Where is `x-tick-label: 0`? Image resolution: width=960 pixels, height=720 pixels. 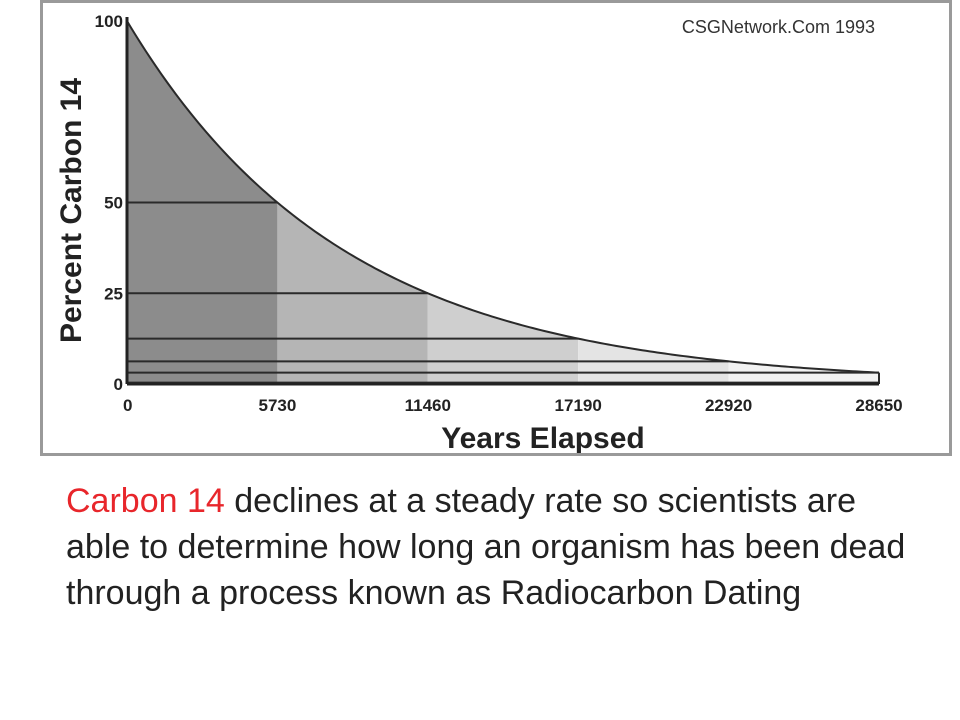 x-tick-label: 0 is located at coordinates (127, 405).